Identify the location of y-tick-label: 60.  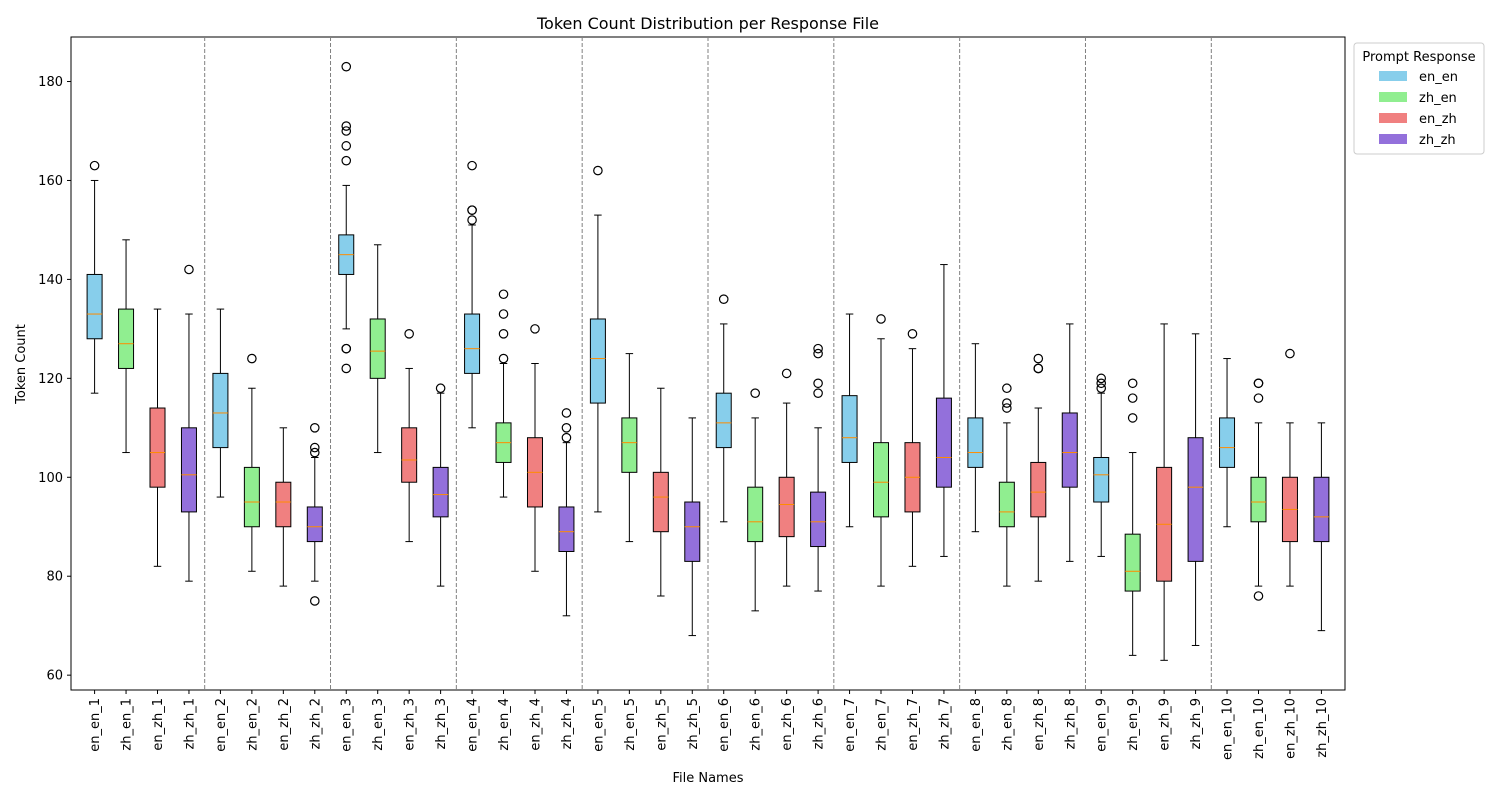
(54, 676).